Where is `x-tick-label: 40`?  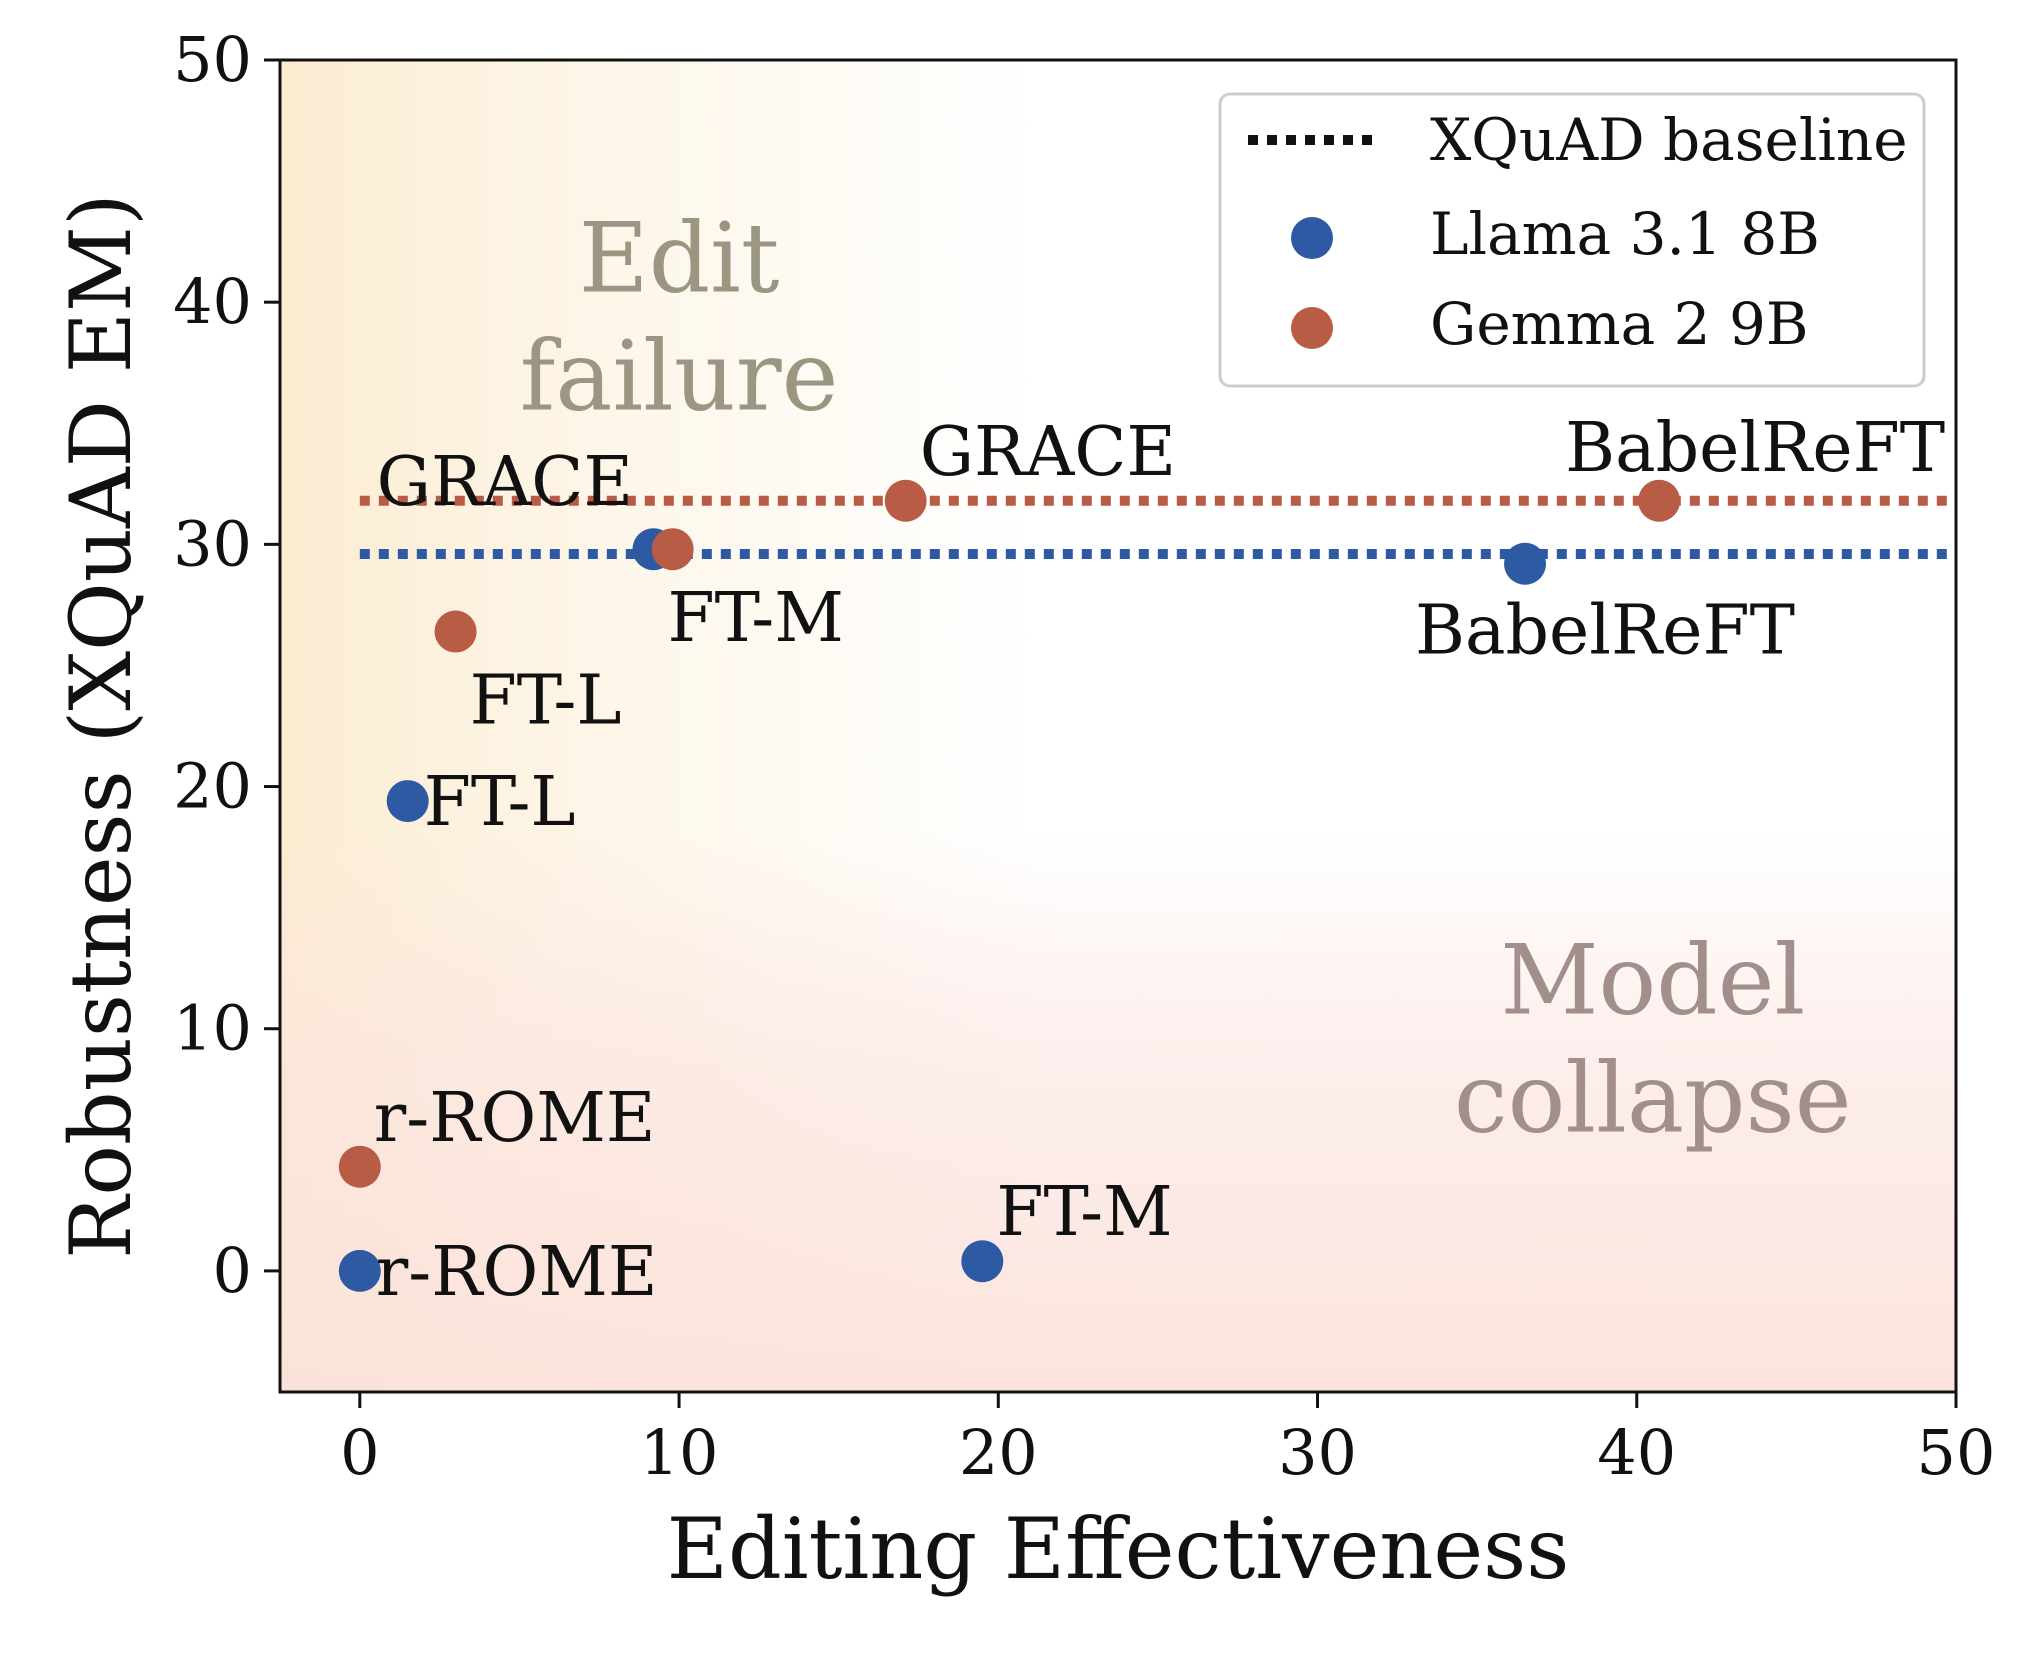
x-tick-label: 40 is located at coordinates (1636, 1452).